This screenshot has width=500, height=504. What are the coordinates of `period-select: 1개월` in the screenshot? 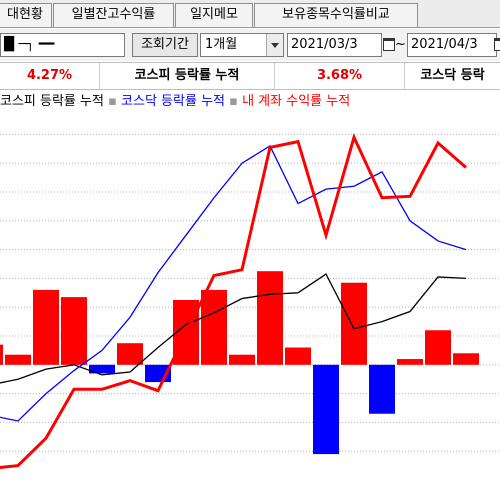 It's located at (242, 45).